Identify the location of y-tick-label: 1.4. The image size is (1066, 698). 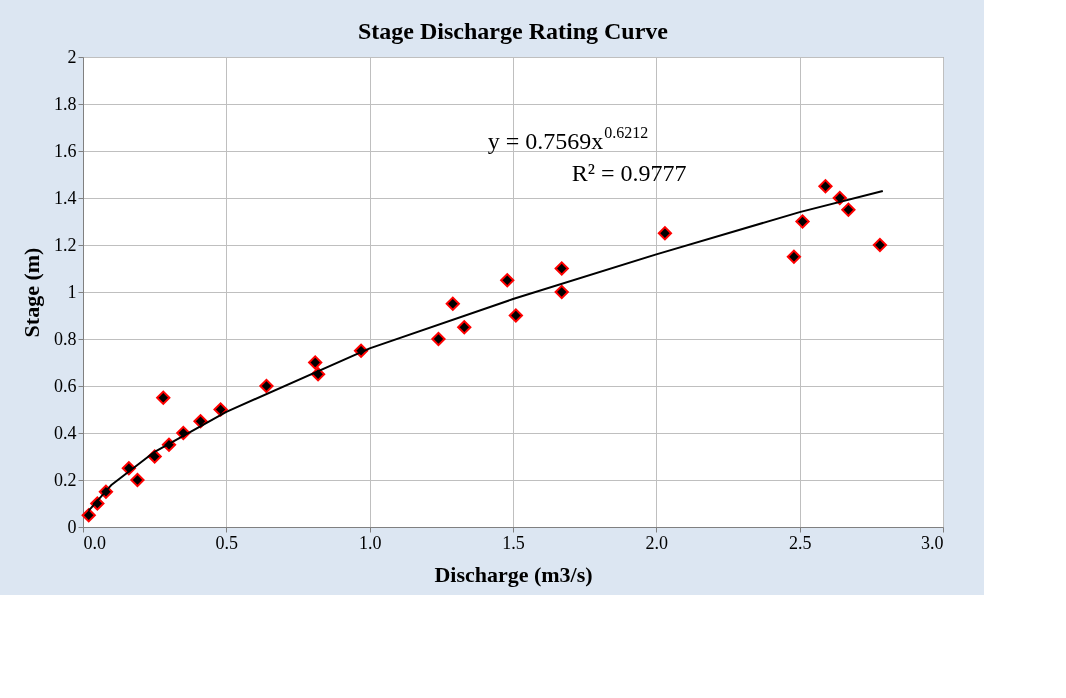
(65, 197).